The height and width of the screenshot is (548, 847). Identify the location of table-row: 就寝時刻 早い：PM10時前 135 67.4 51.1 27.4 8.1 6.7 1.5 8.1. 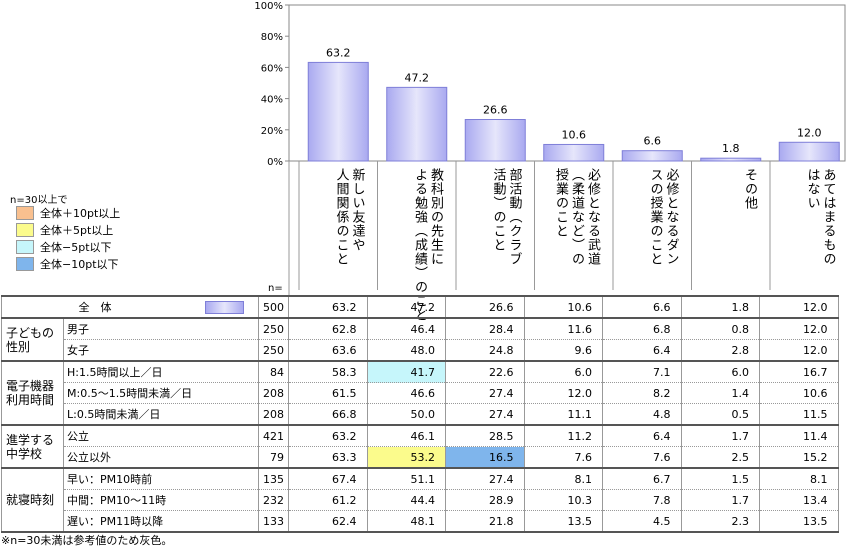
(420, 500).